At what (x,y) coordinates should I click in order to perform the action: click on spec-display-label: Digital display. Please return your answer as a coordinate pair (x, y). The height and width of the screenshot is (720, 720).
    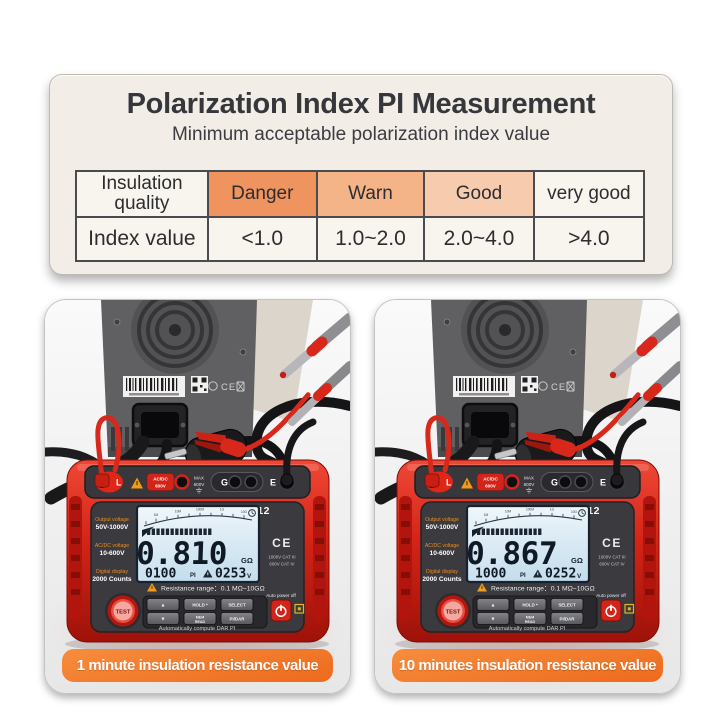
    Looking at the image, I should click on (112, 572).